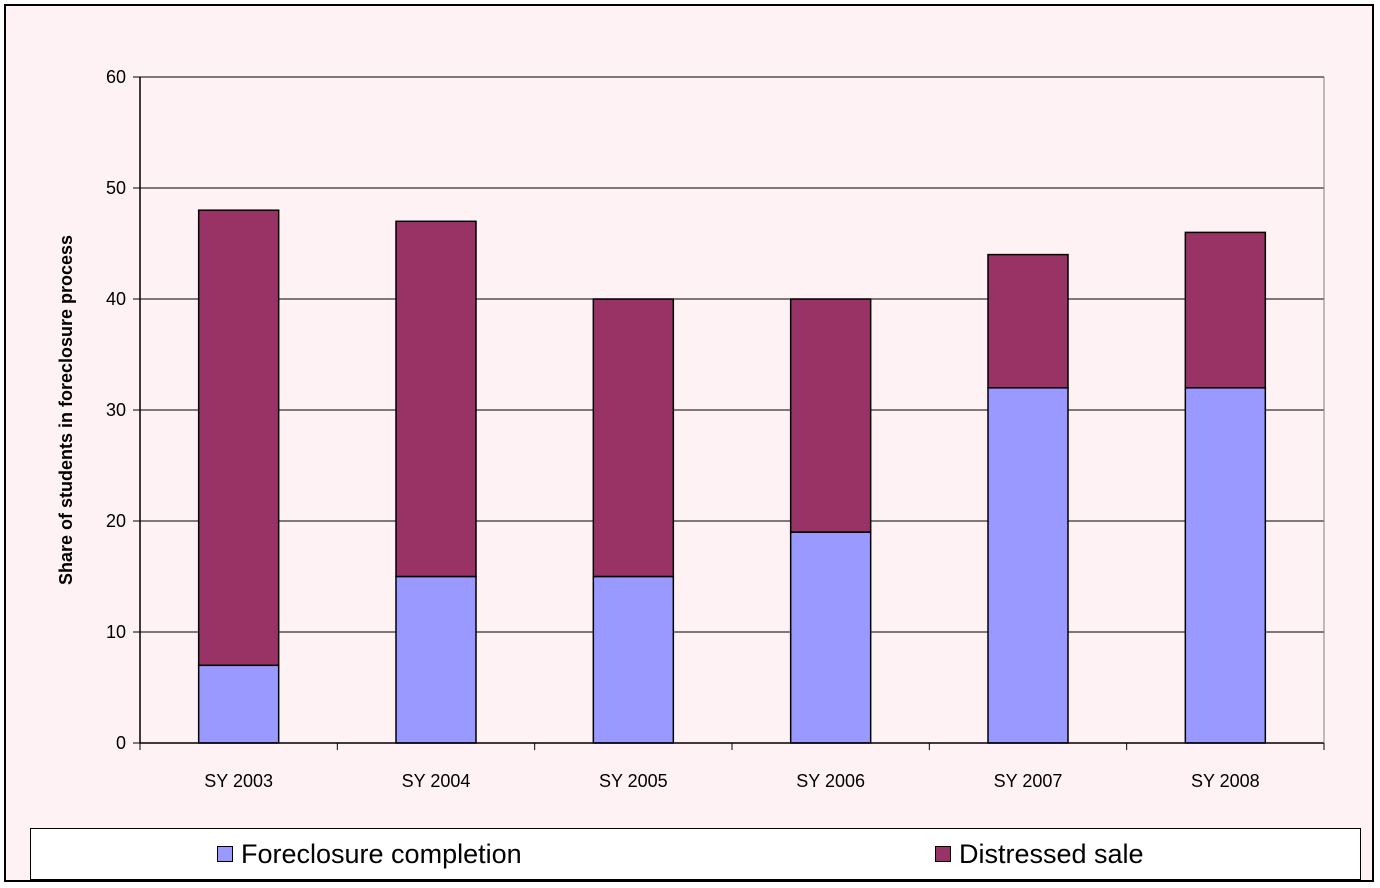 This screenshot has height=888, width=1380. I want to click on legend-item-distressed-sale: Distressed sale, so click(1039, 854).